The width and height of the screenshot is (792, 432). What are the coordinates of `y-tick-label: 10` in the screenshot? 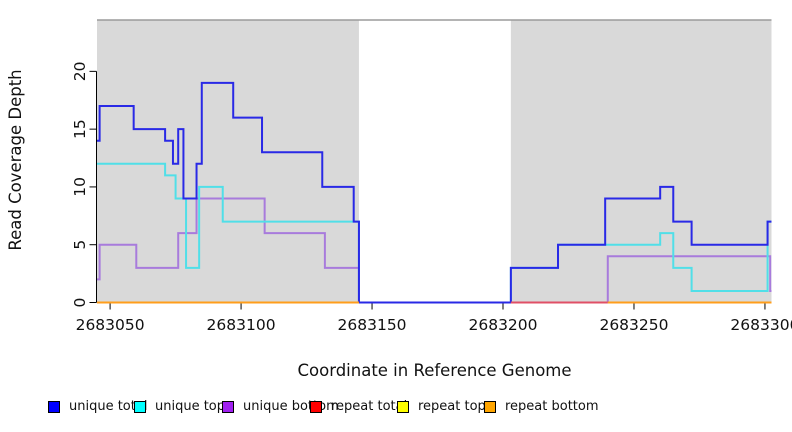 It's located at (80, 187).